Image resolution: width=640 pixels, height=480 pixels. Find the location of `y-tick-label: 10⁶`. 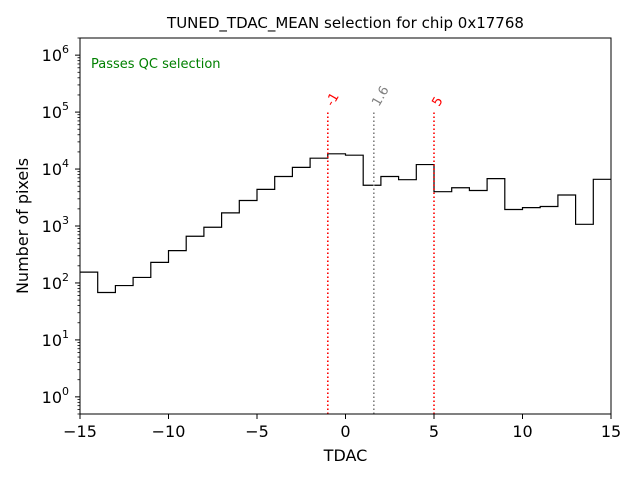

y-tick-label: 10⁶ is located at coordinates (55, 54).